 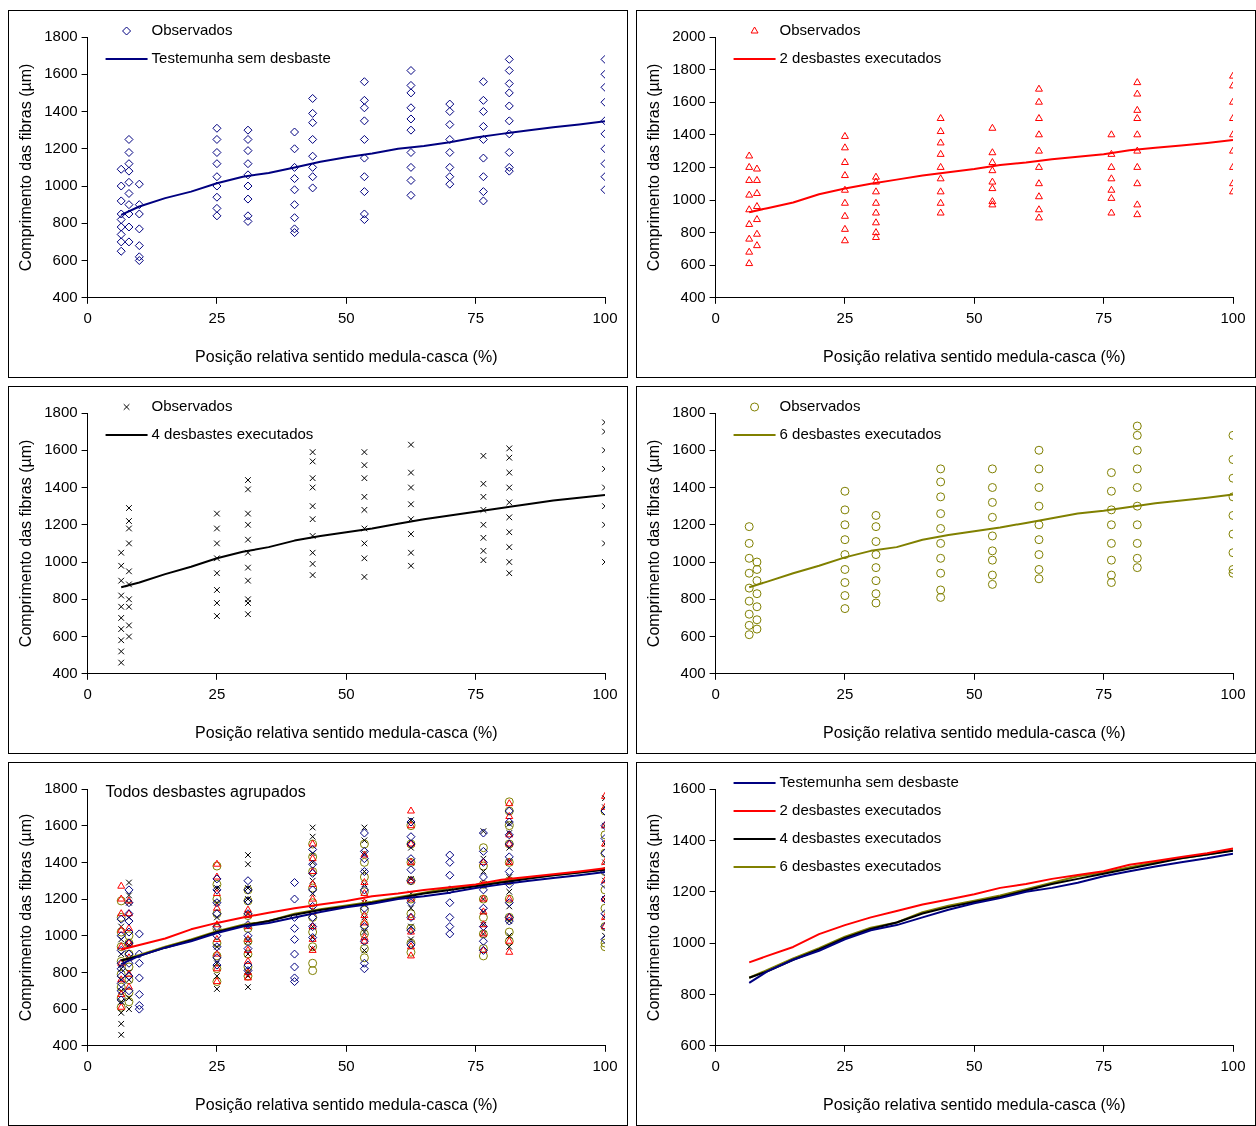 I want to click on legend-label: 4 desbastes executados, so click(x=860, y=838).